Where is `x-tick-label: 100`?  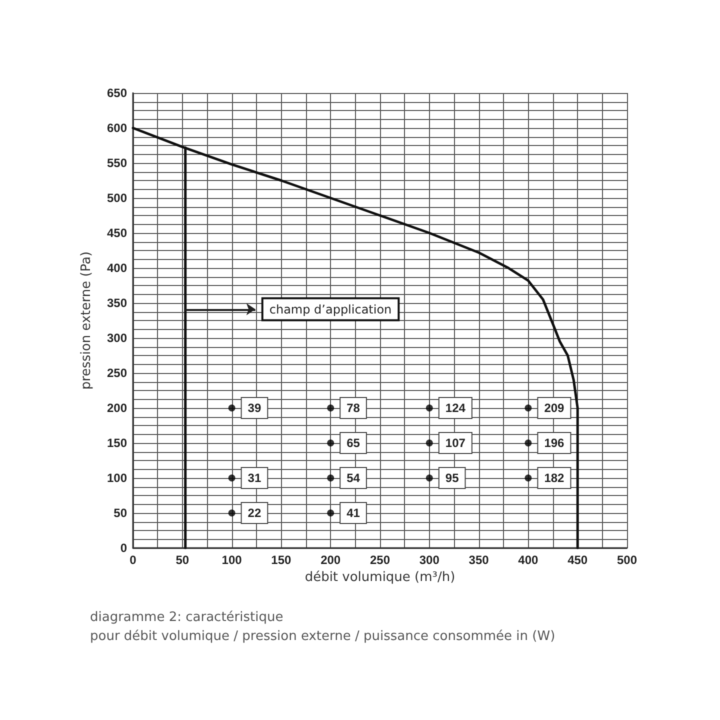
x-tick-label: 100 is located at coordinates (232, 560).